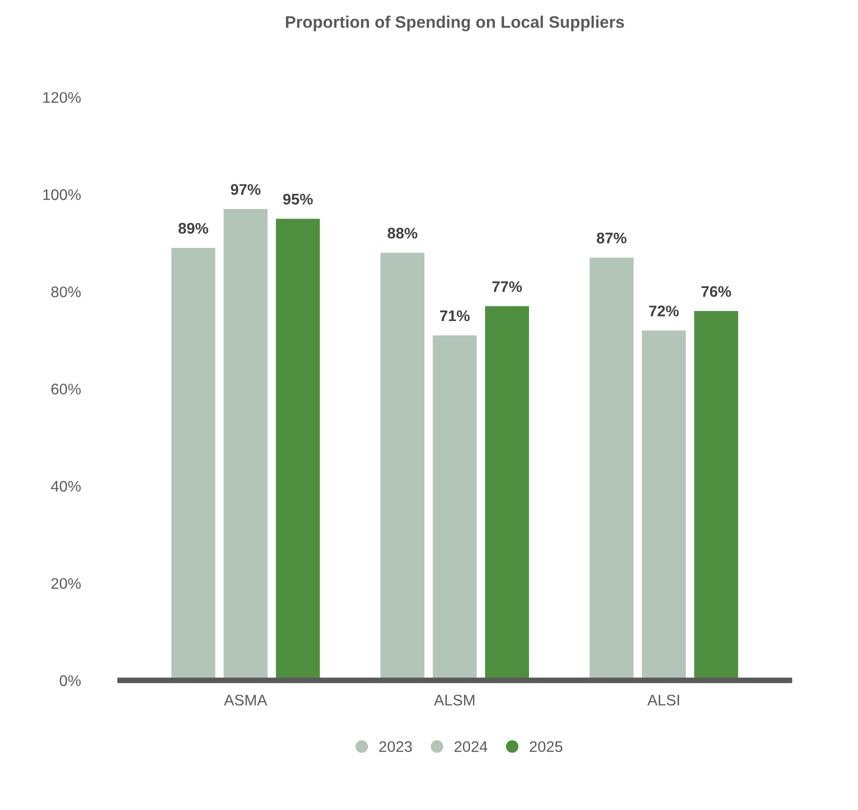  What do you see at coordinates (66, 583) in the screenshot?
I see `y-tick-label: 20%` at bounding box center [66, 583].